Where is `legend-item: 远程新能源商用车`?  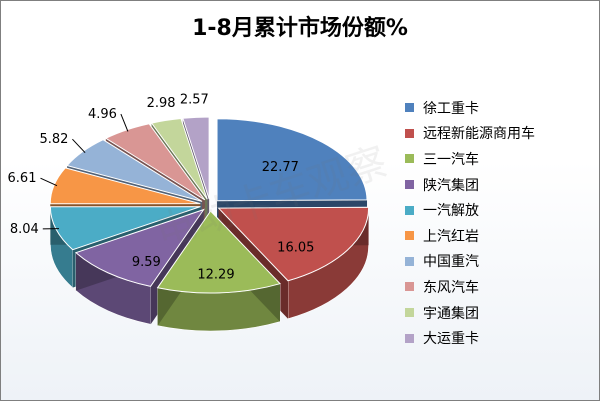 legend-item: 远程新能源商用车 is located at coordinates (500, 134).